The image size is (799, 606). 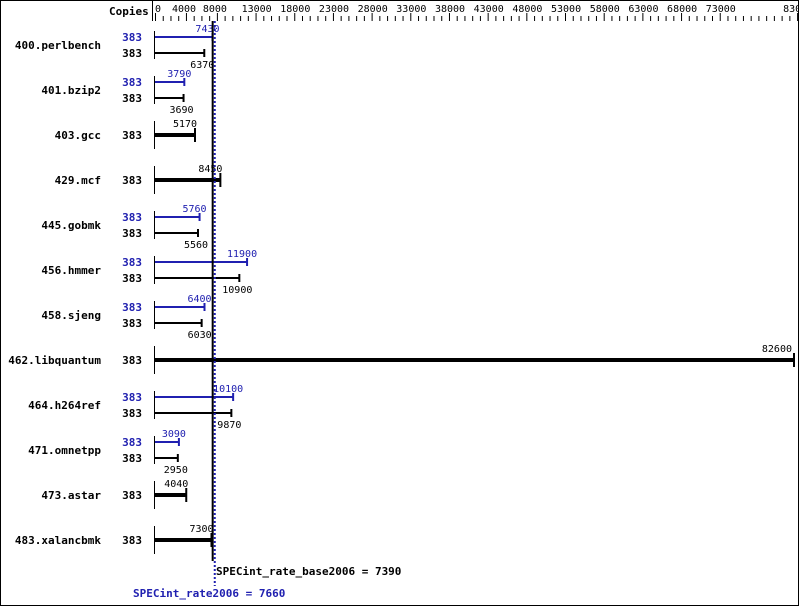 What do you see at coordinates (308, 571) in the screenshot?
I see `base-mean-label: SPECint_rate_base2006 = 7390` at bounding box center [308, 571].